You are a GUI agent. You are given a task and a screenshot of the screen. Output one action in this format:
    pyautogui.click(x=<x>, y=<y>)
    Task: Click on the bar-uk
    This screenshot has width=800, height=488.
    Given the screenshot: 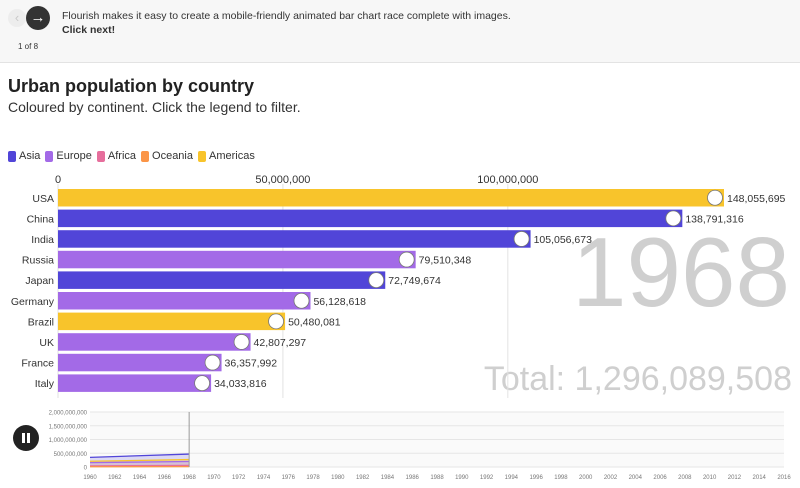 What is the action you would take?
    pyautogui.click(x=154, y=342)
    